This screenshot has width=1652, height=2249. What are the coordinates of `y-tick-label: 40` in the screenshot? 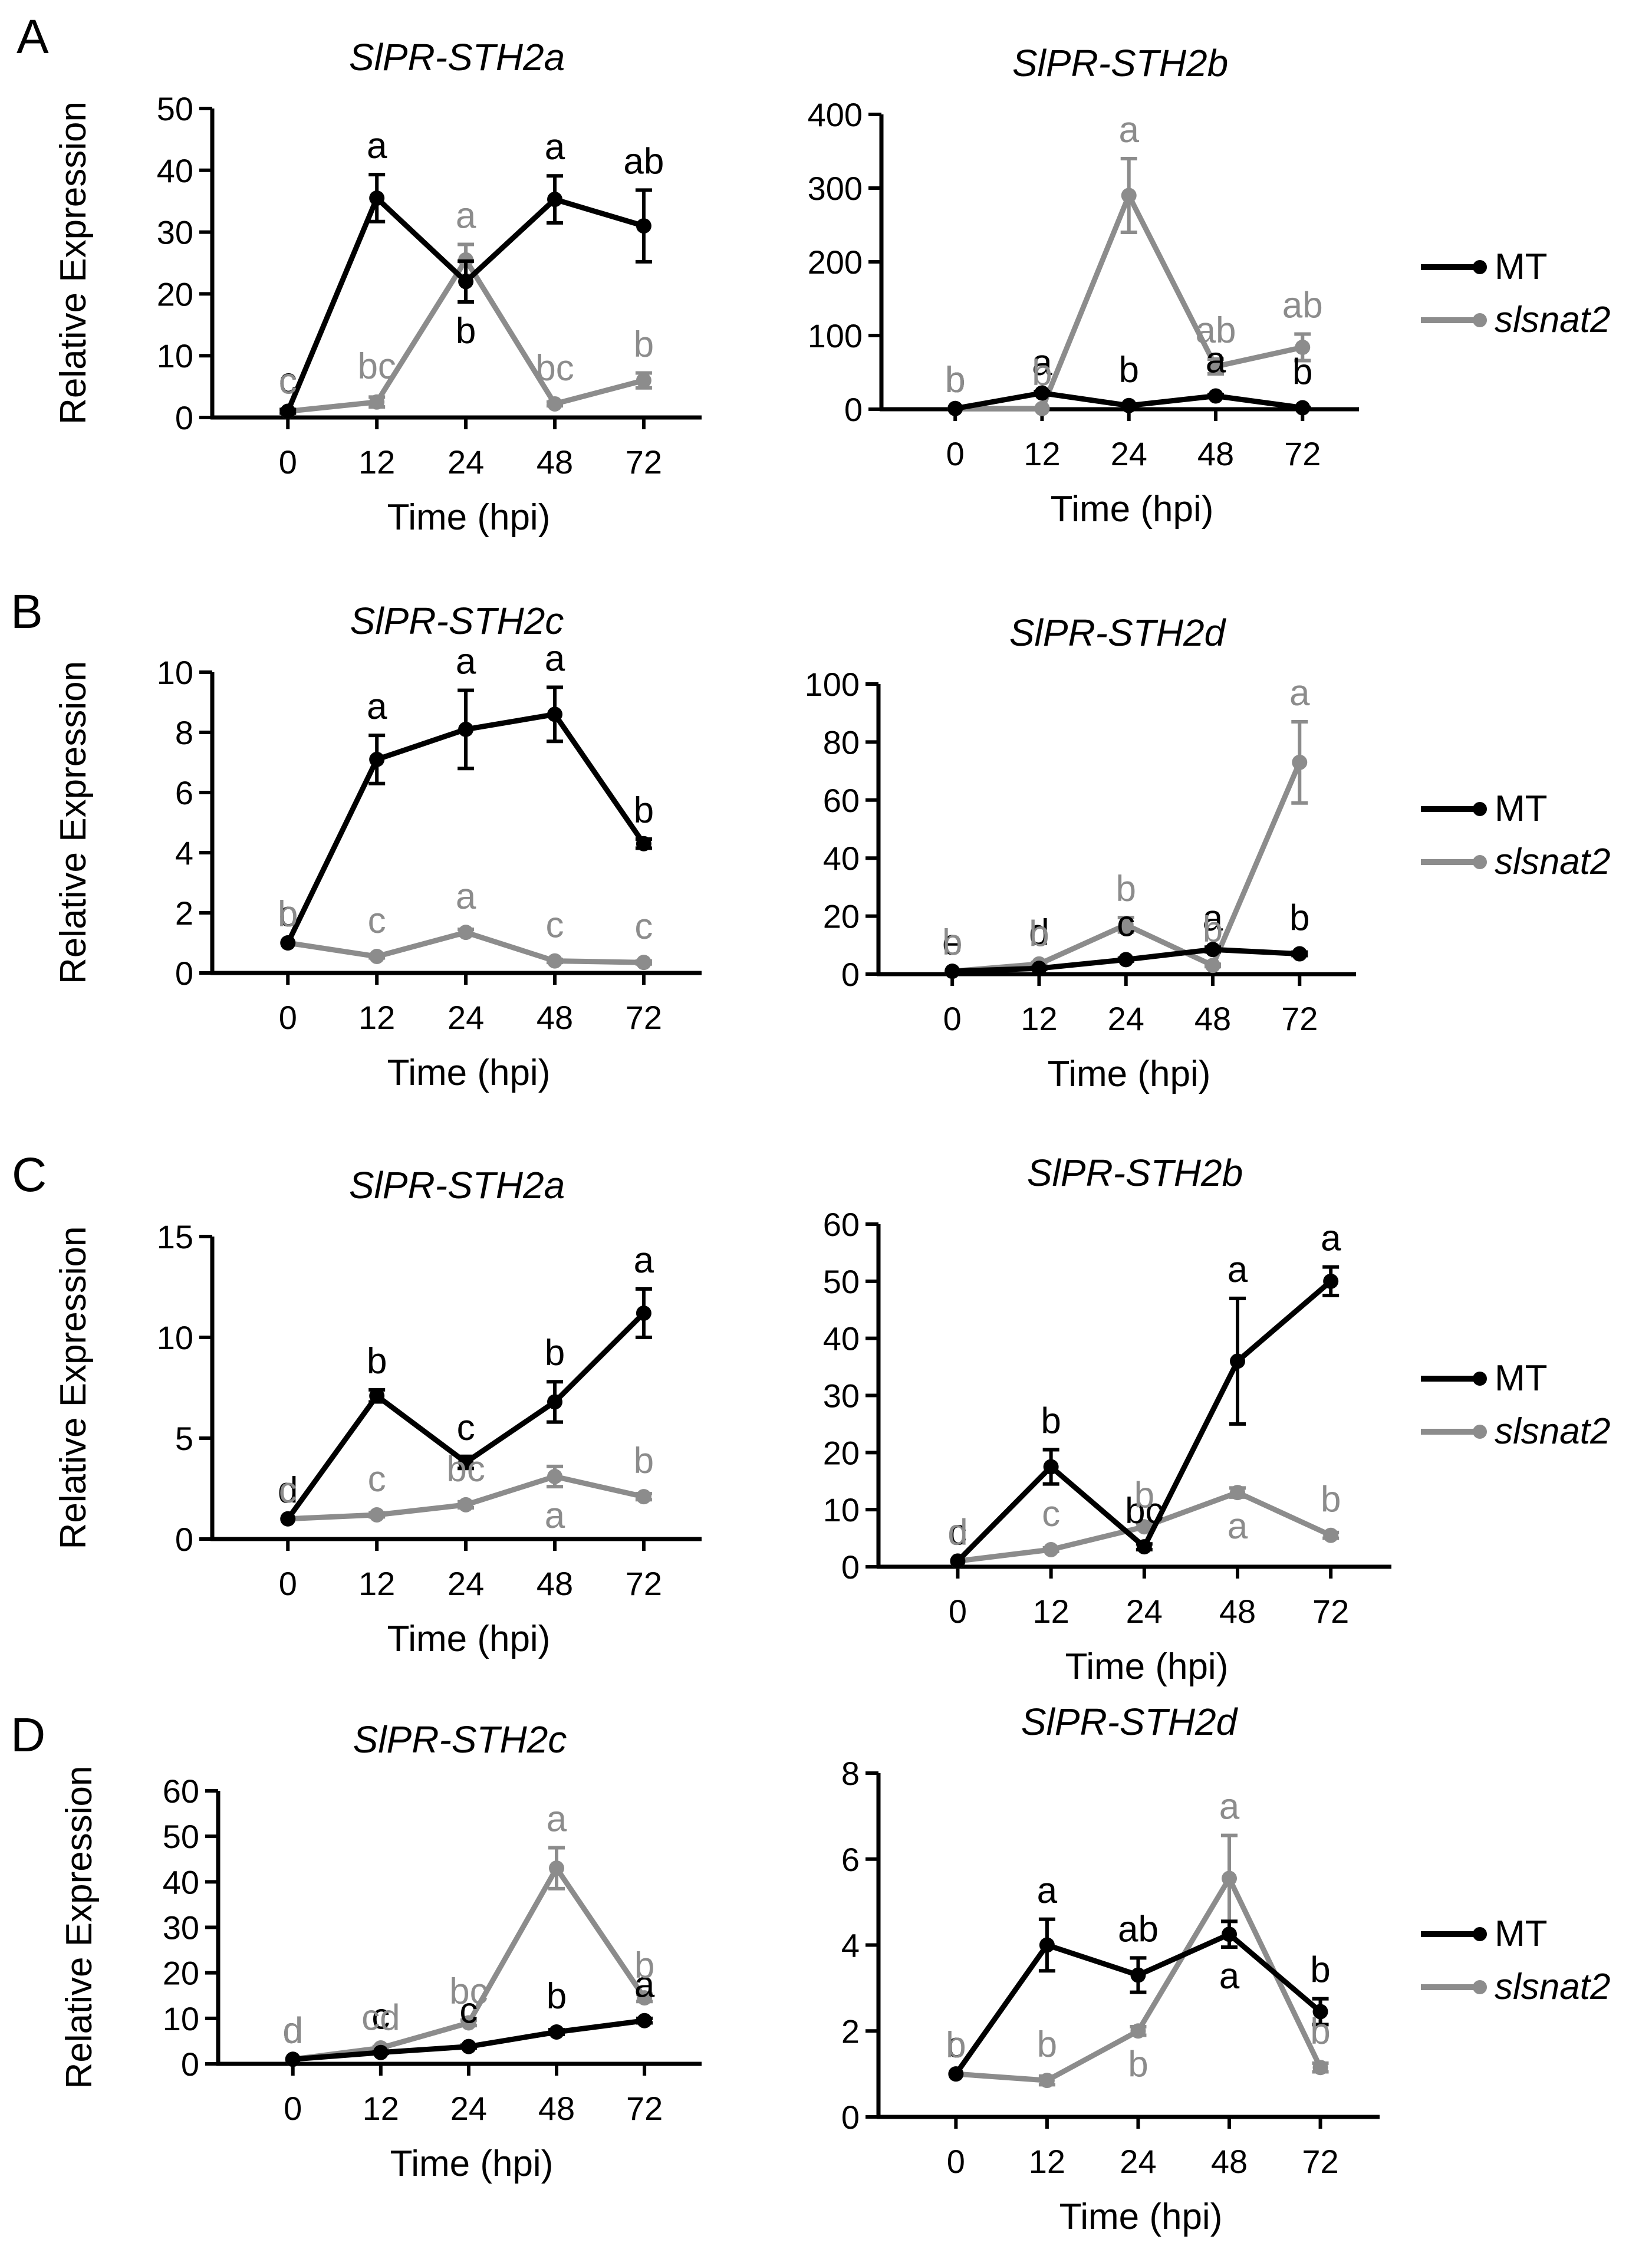 It's located at (175, 170).